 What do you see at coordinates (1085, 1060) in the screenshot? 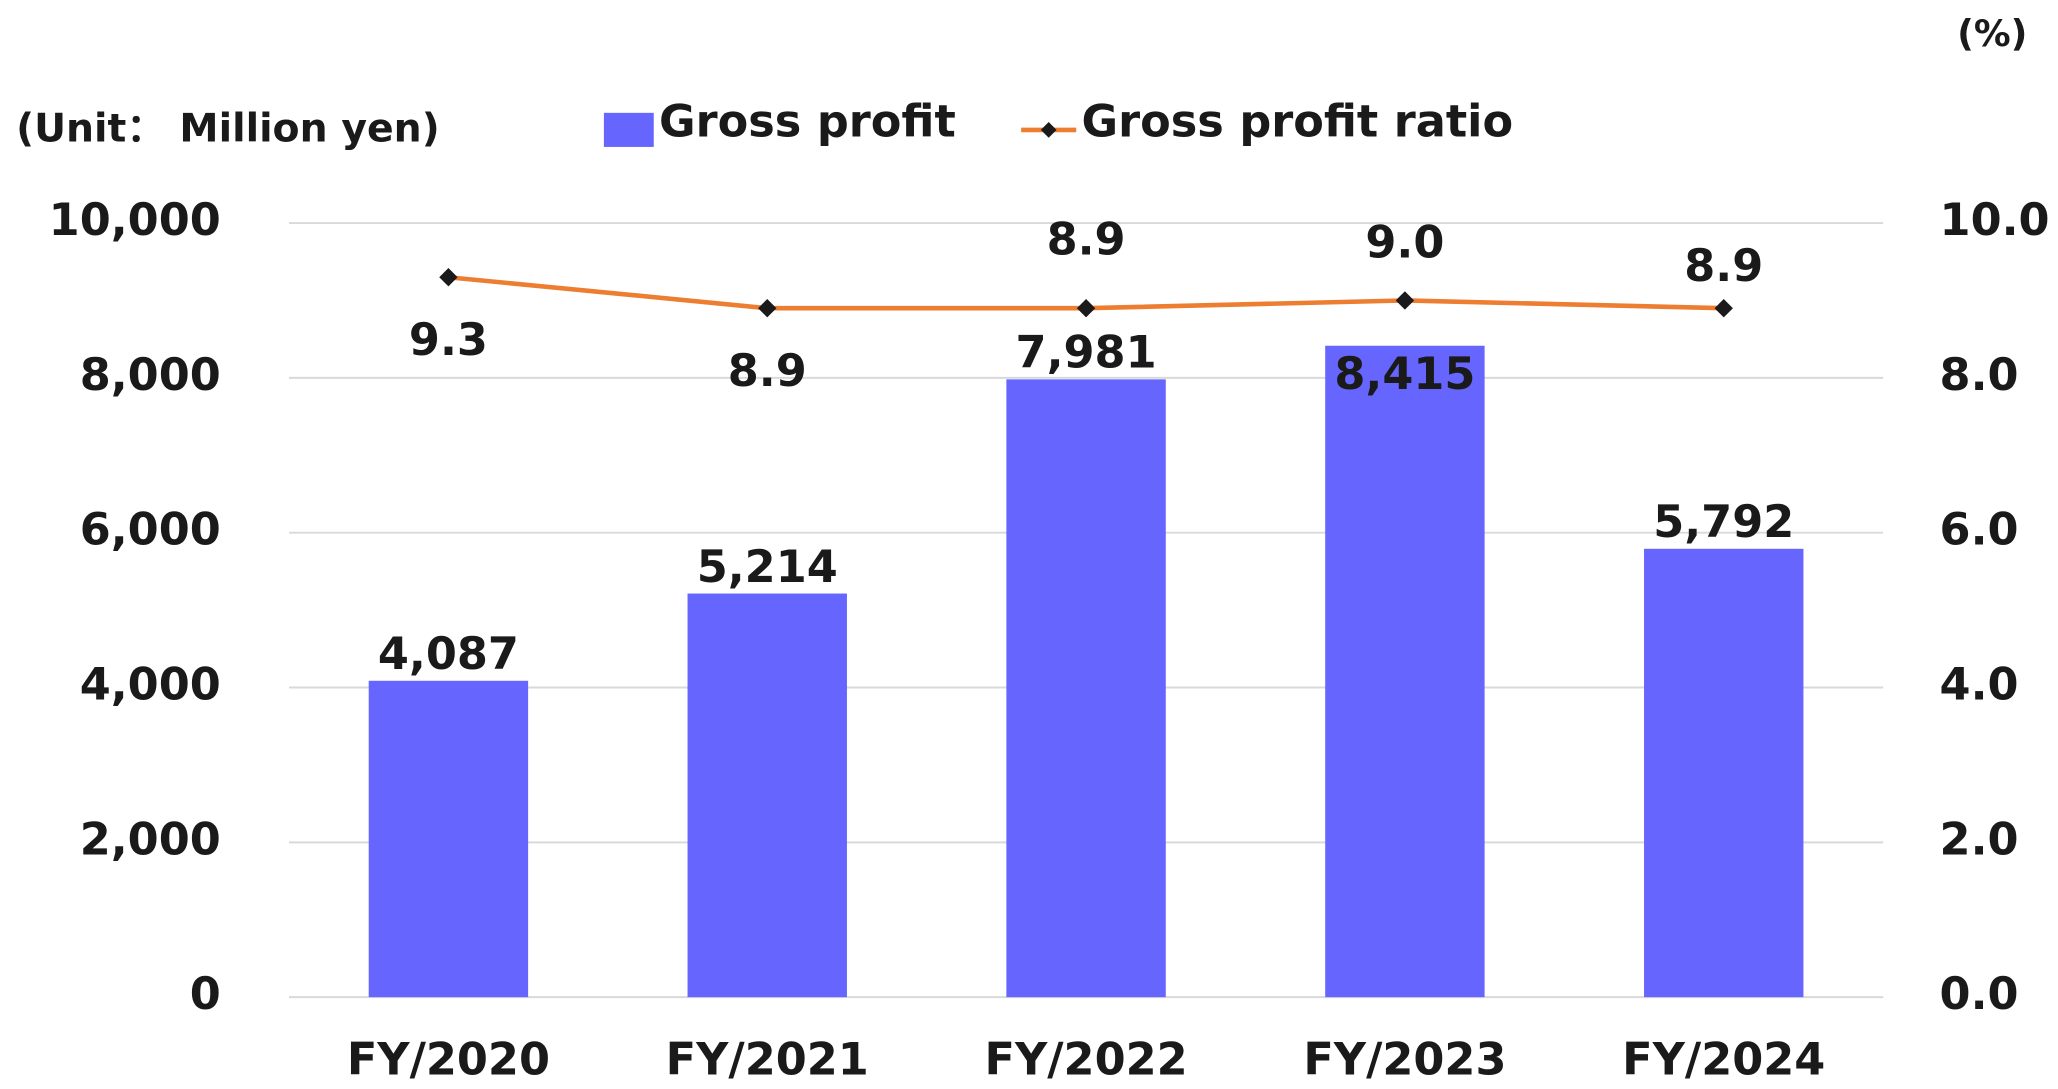
I see `x-tick-label: FY/2022` at bounding box center [1085, 1060].